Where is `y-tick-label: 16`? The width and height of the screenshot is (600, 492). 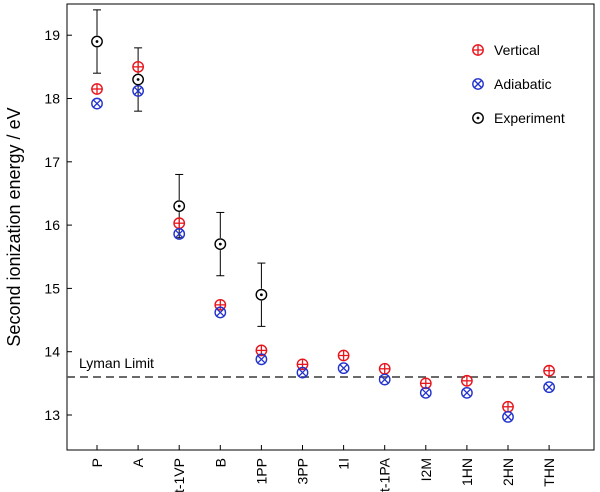 y-tick-label: 16 is located at coordinates (52, 225).